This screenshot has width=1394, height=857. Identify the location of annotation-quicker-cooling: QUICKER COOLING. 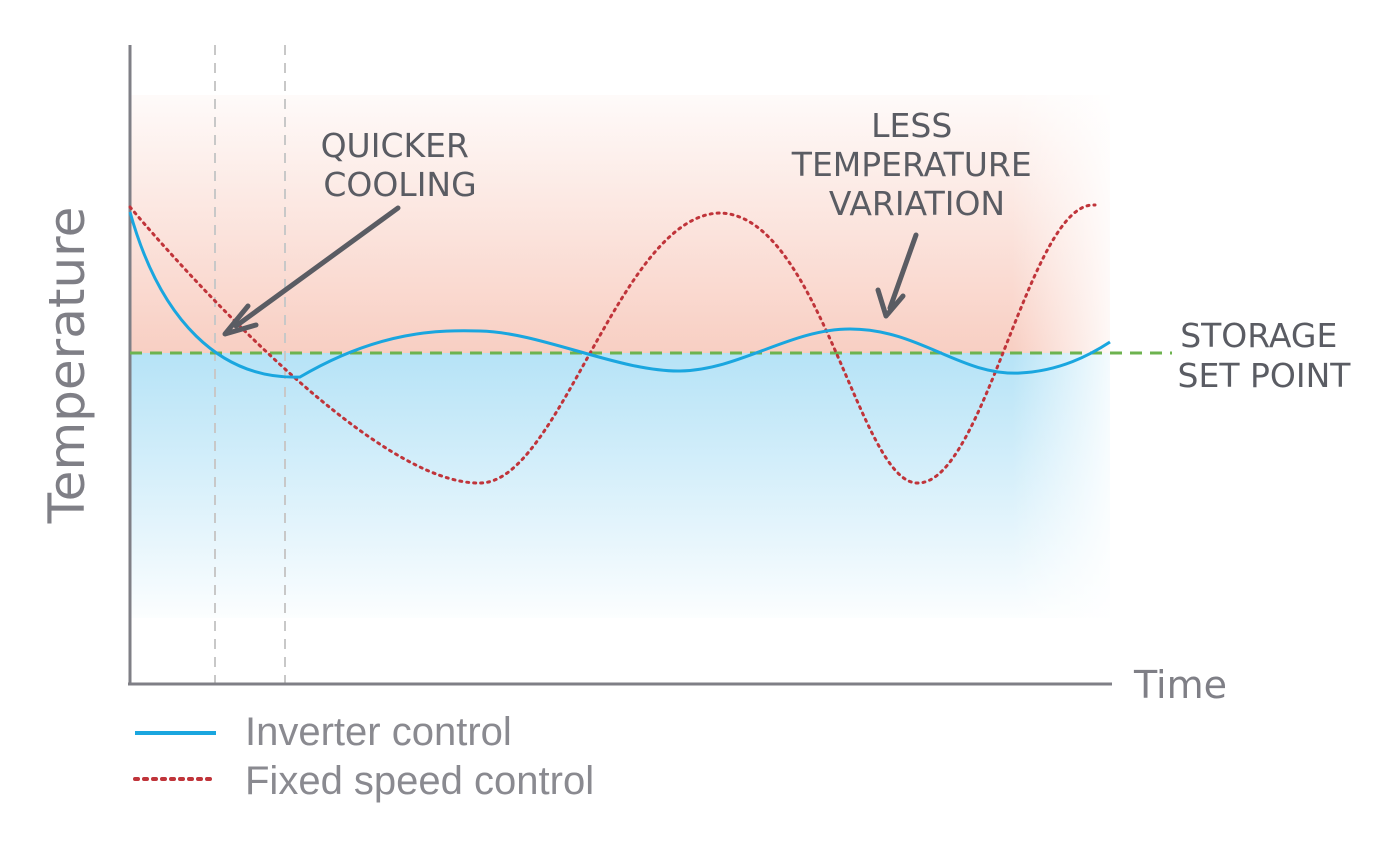
(400, 165).